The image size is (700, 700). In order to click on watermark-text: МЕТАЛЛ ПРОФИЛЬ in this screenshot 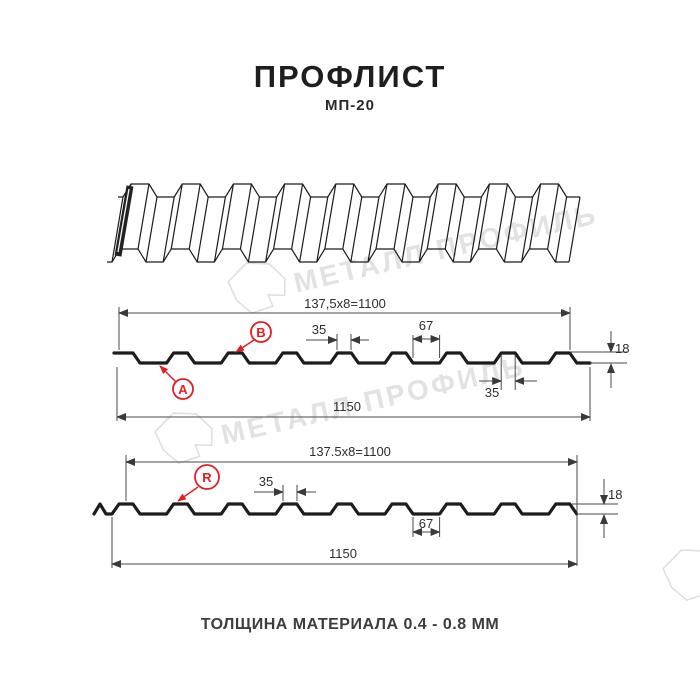, I will do `click(373, 400)`.